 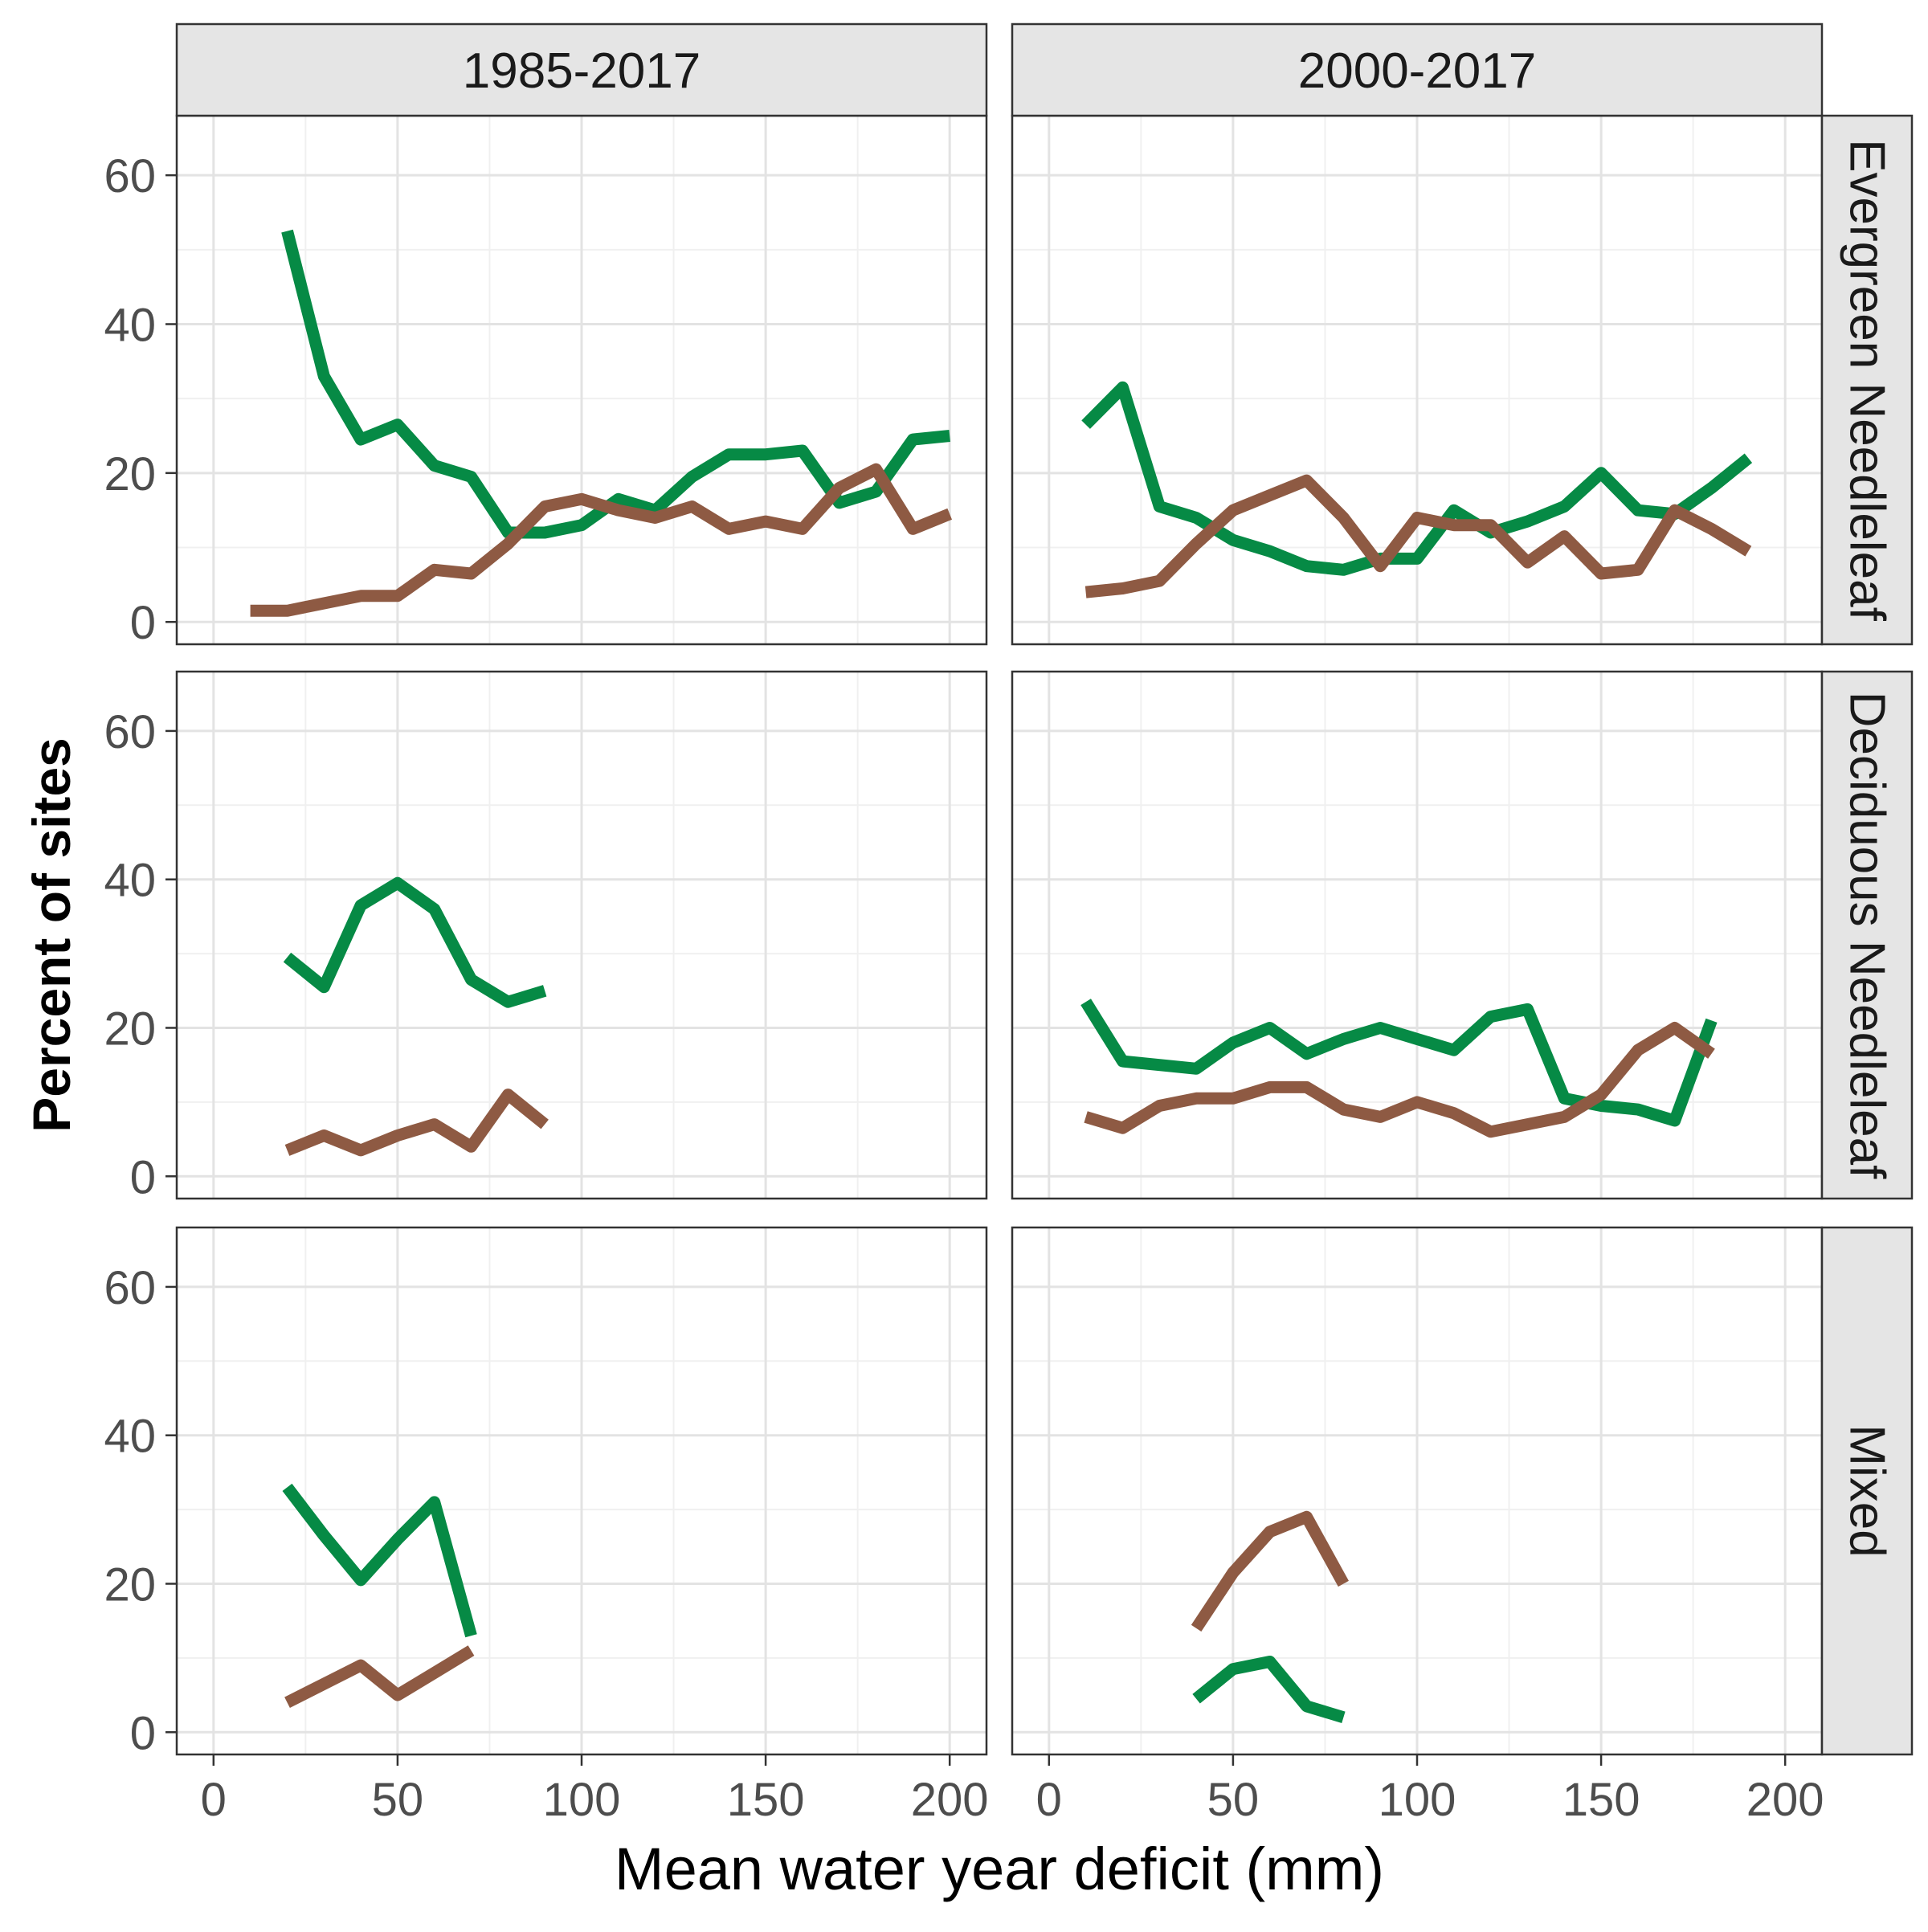 I want to click on row-strip-mixed: Mixed, so click(x=1867, y=1491).